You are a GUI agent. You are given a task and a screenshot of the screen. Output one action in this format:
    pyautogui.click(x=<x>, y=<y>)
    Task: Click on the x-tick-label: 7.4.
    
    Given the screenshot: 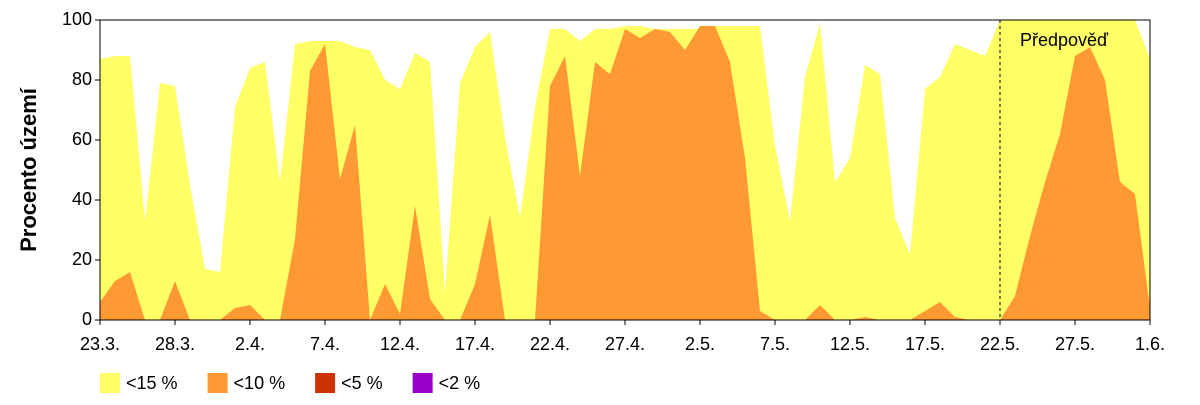 What is the action you would take?
    pyautogui.click(x=325, y=344)
    